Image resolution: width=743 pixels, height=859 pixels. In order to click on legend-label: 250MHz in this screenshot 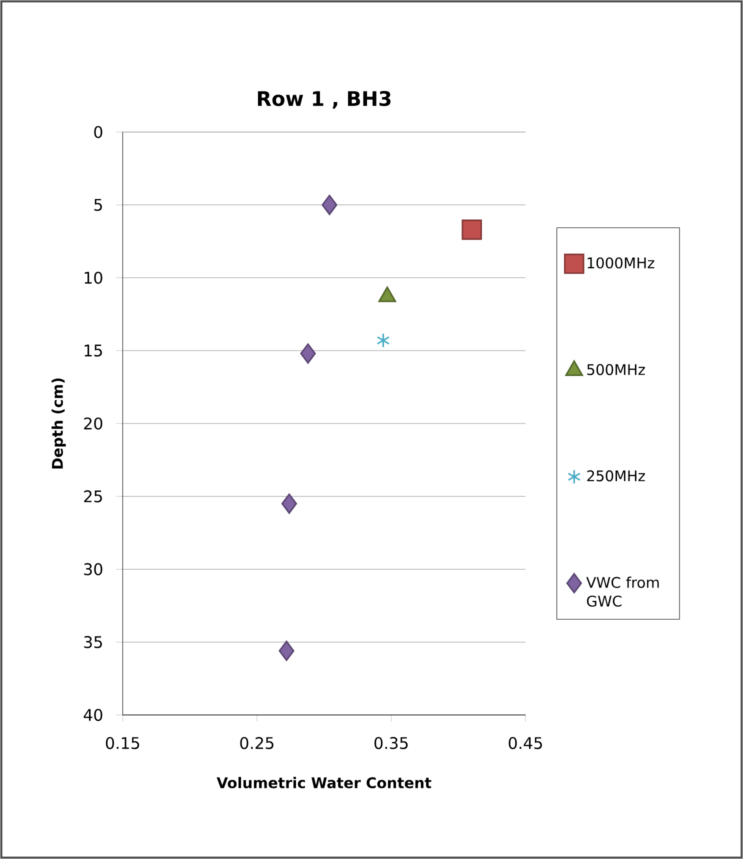, I will do `click(616, 476)`.